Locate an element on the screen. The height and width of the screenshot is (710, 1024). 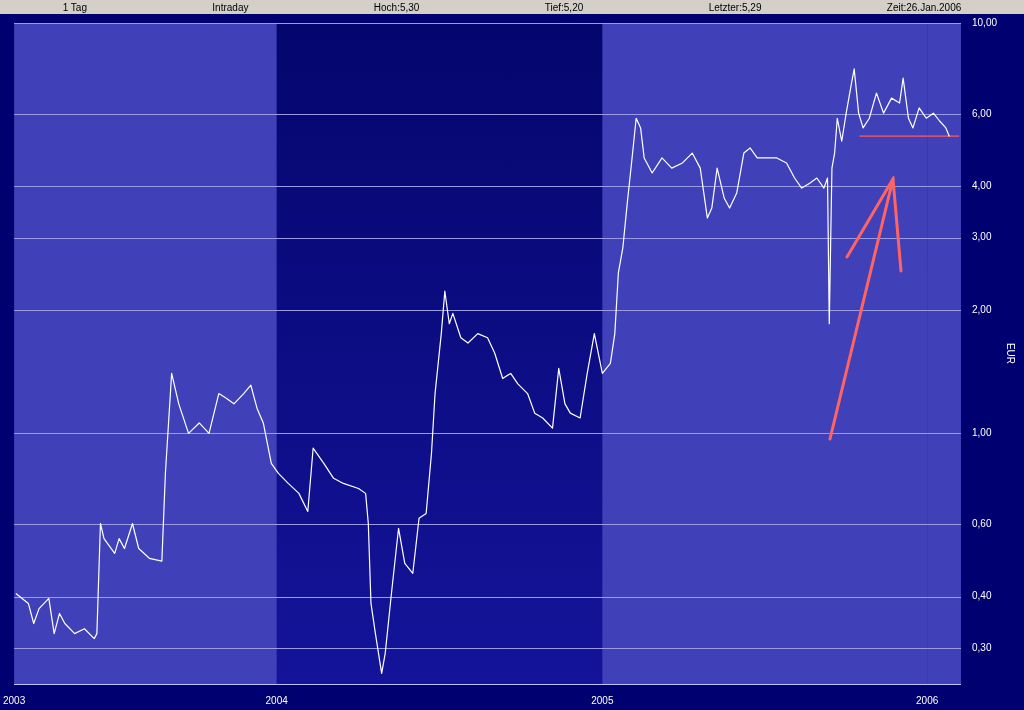
y-tick-label: 1,00 is located at coordinates (981, 433).